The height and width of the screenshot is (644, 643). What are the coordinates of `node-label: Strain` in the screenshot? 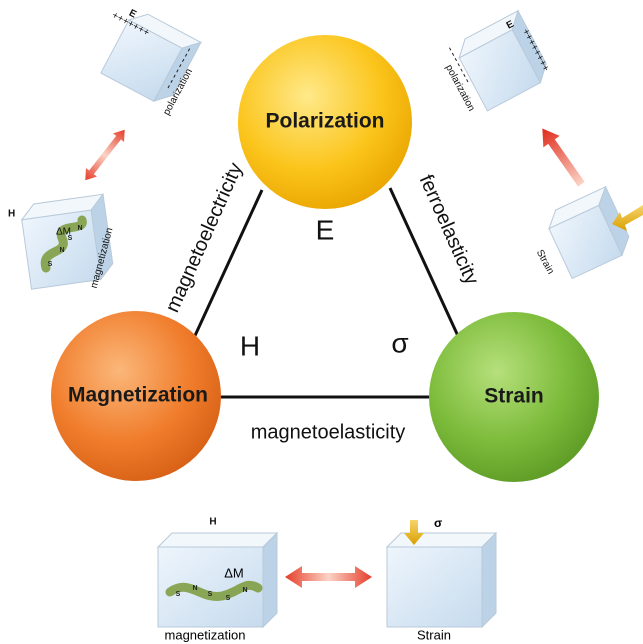 It's located at (514, 396).